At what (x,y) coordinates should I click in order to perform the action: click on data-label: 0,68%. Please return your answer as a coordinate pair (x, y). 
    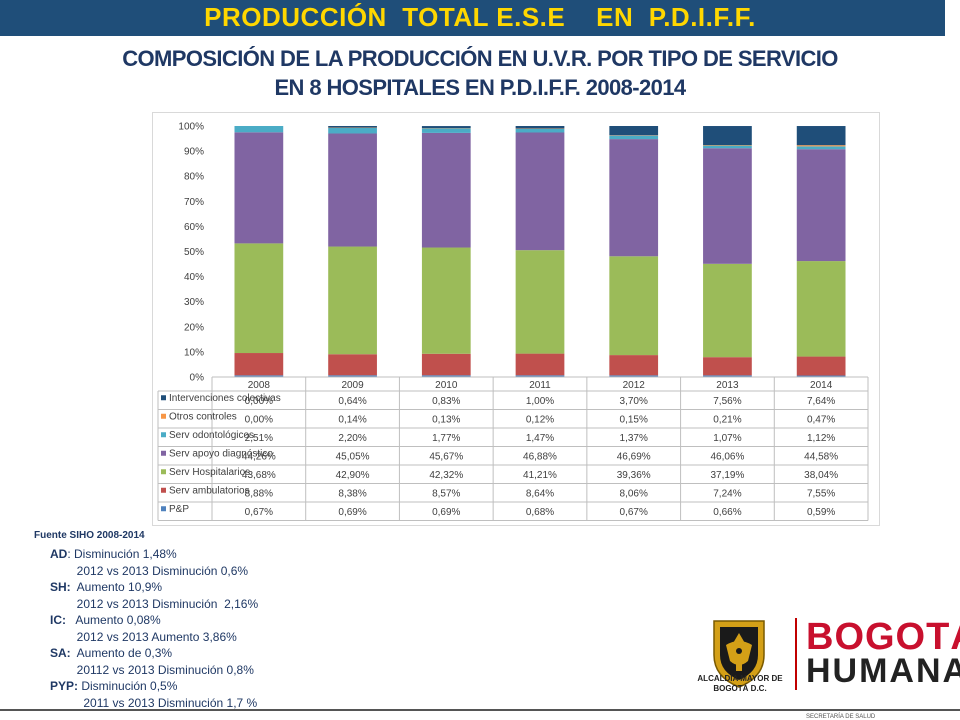
    Looking at the image, I should click on (540, 512).